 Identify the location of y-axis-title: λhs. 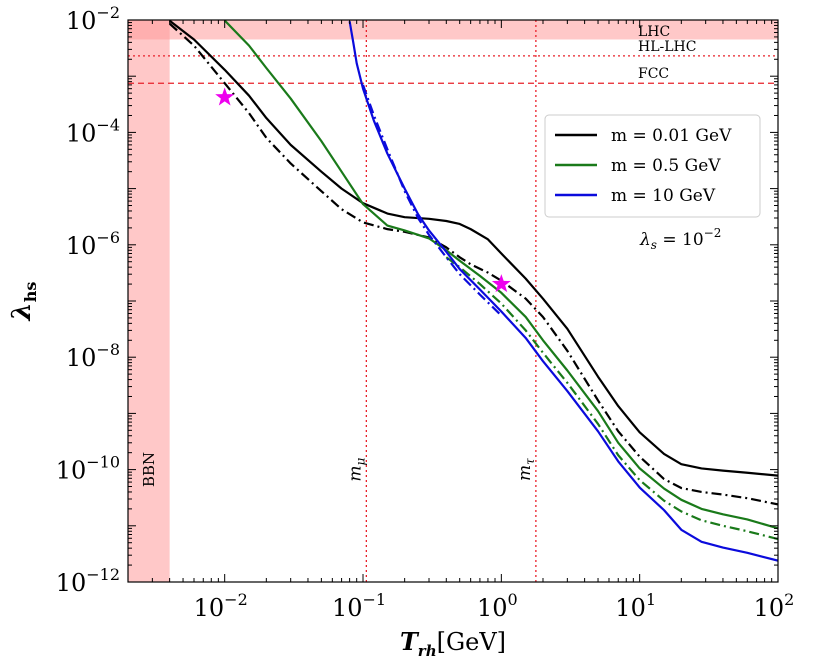
(23, 302).